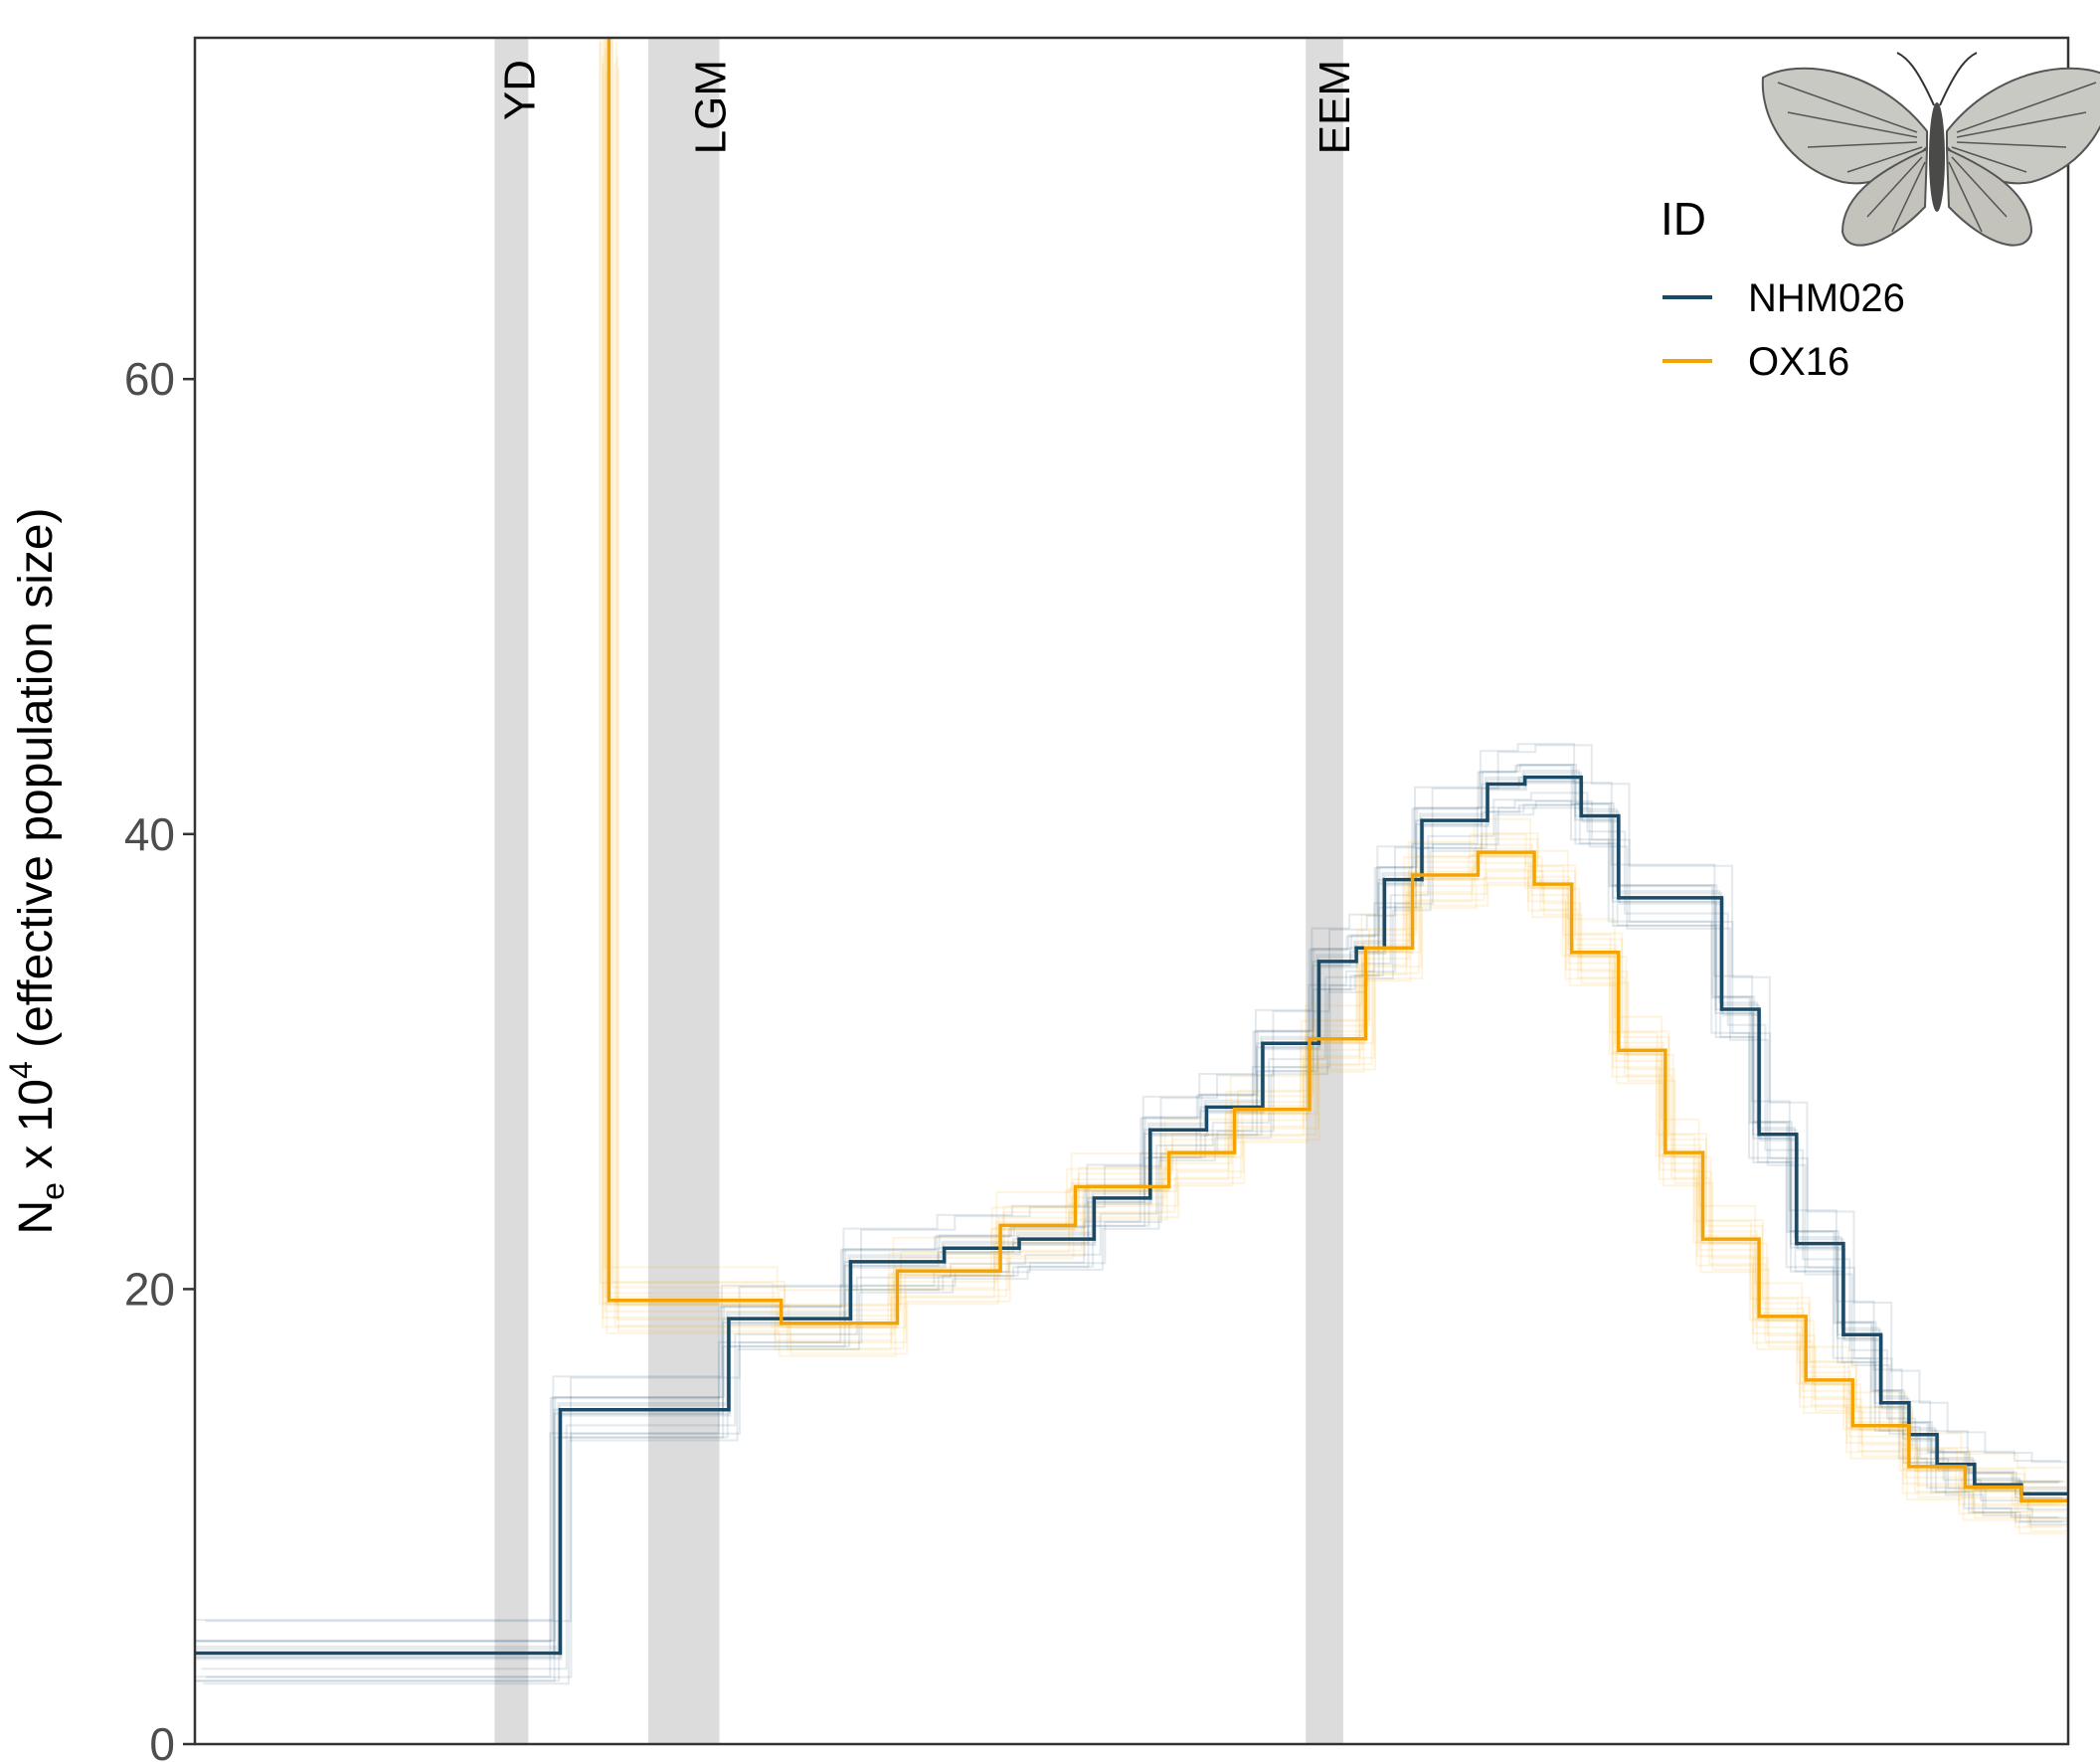  What do you see at coordinates (1826, 298) in the screenshot?
I see `legend-label-nhm026: NHM026` at bounding box center [1826, 298].